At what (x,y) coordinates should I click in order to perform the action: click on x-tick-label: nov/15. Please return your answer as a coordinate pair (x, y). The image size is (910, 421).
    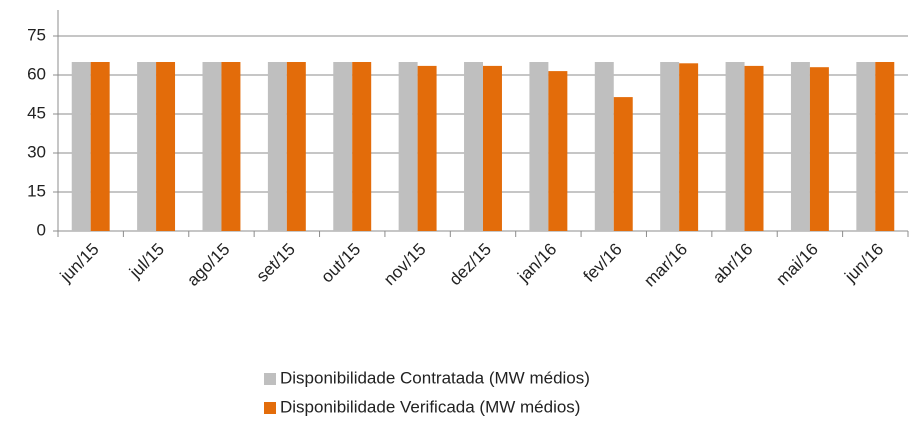
    Looking at the image, I should click on (405, 265).